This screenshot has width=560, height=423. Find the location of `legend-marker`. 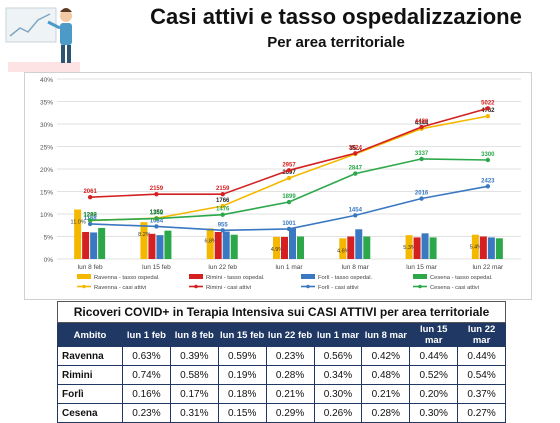

legend-marker is located at coordinates (420, 286).